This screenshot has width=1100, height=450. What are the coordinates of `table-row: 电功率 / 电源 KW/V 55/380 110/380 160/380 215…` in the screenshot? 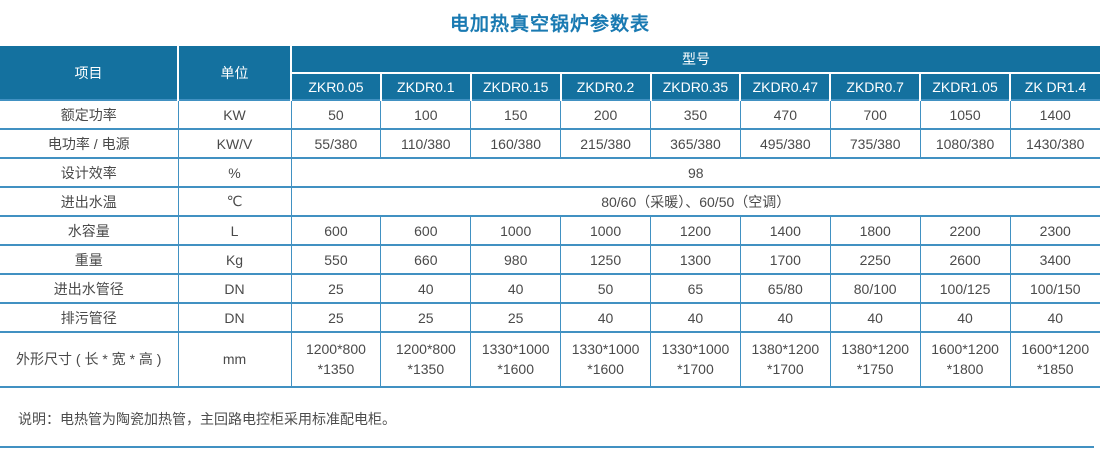 It's located at (550, 143).